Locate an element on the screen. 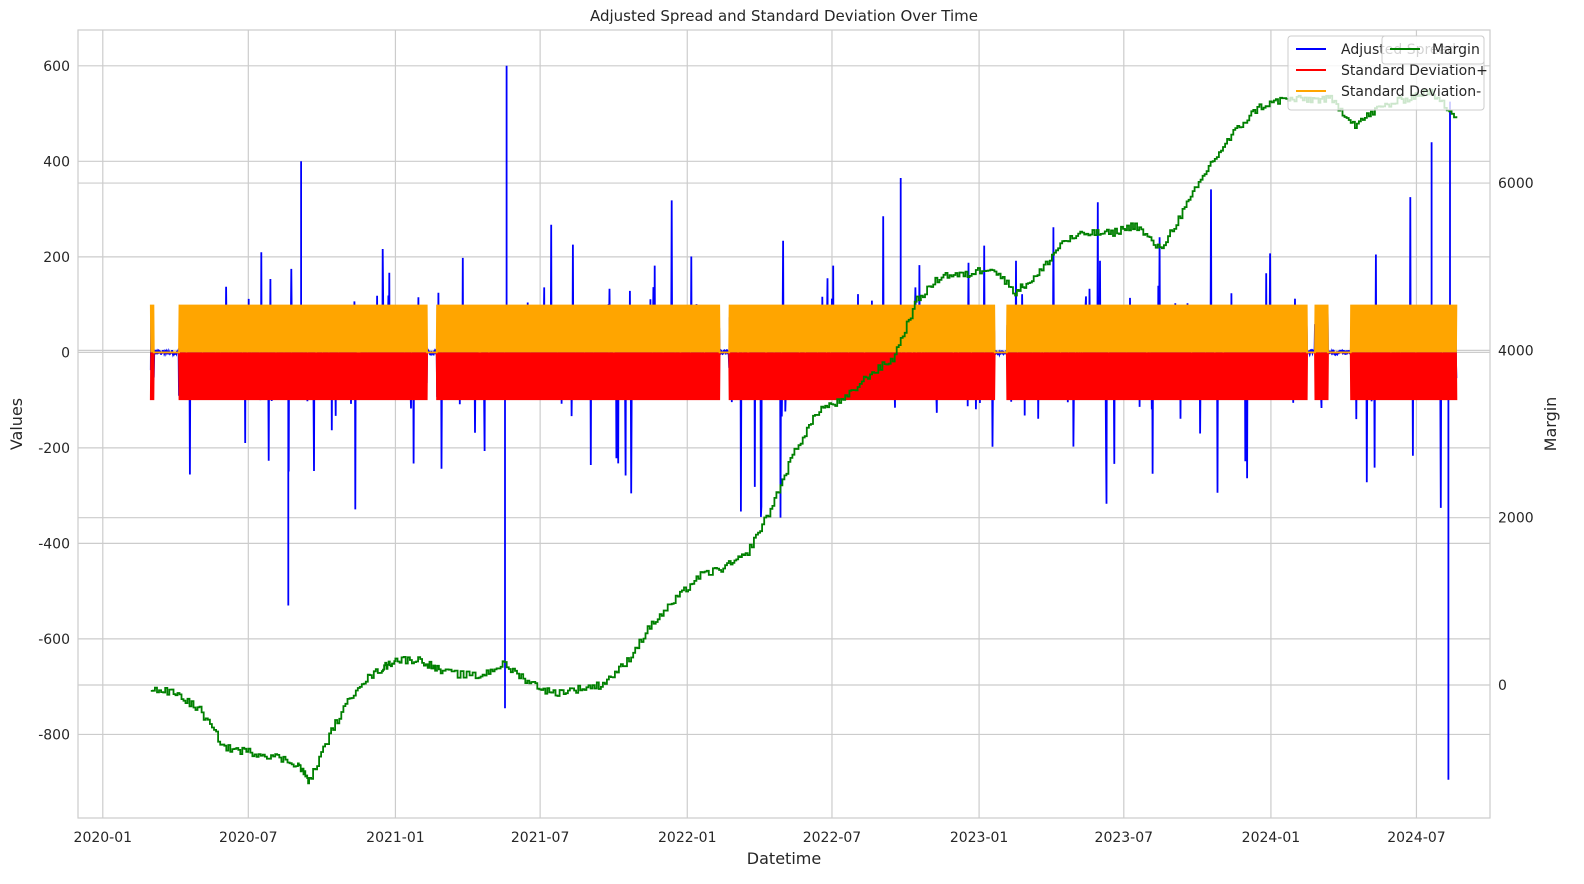 This screenshot has width=1584, height=884. y-tick-label: 600 is located at coordinates (56, 67).